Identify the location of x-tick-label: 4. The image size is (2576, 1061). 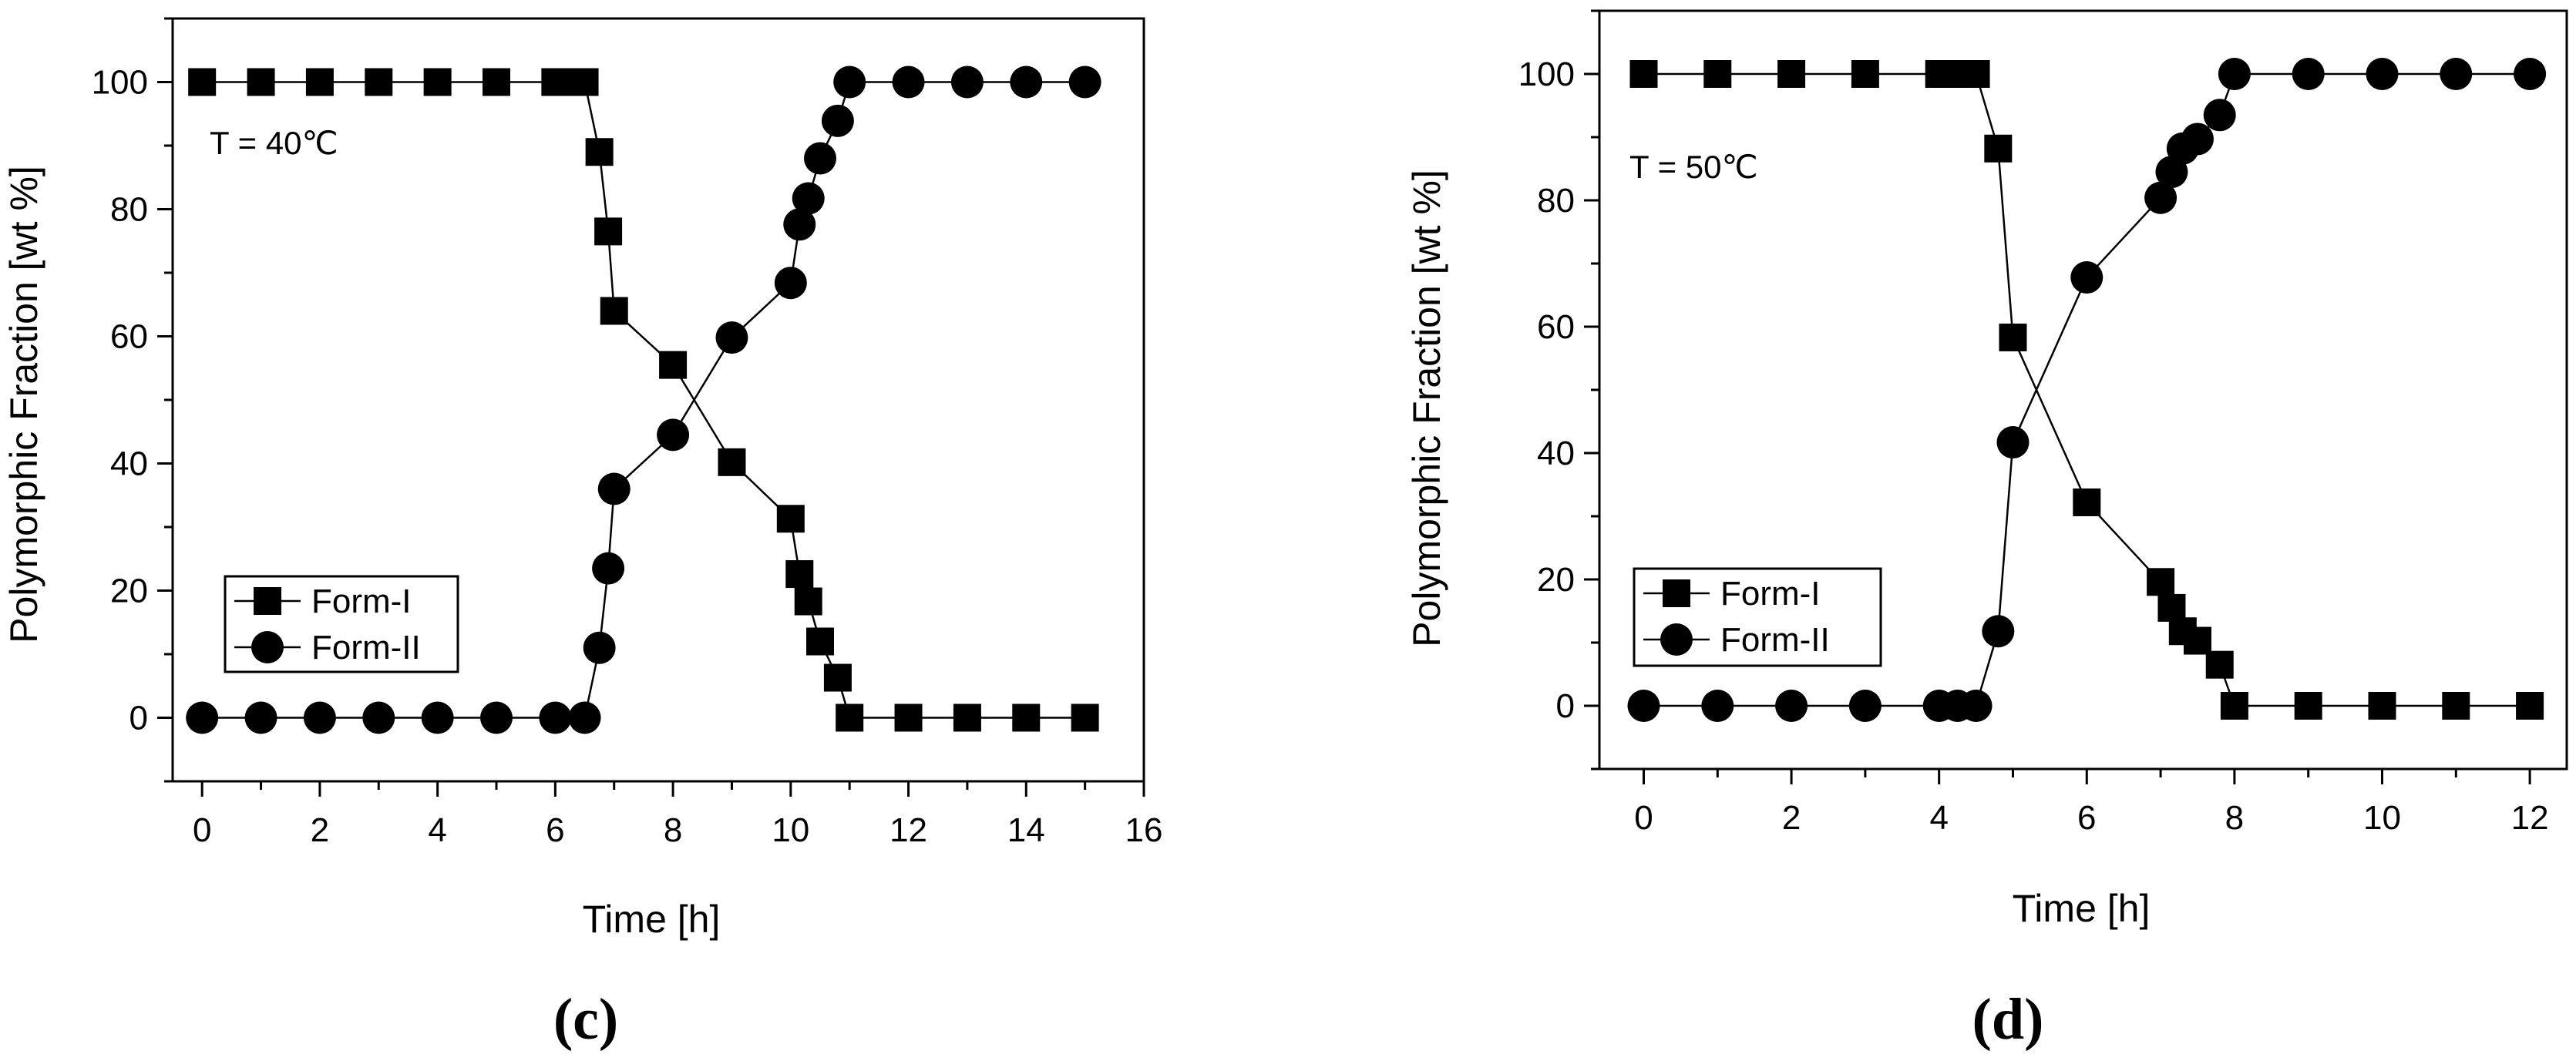
(1938, 818).